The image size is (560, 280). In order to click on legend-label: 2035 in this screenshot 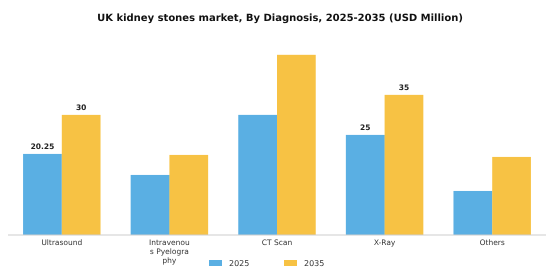, I will do `click(314, 263)`.